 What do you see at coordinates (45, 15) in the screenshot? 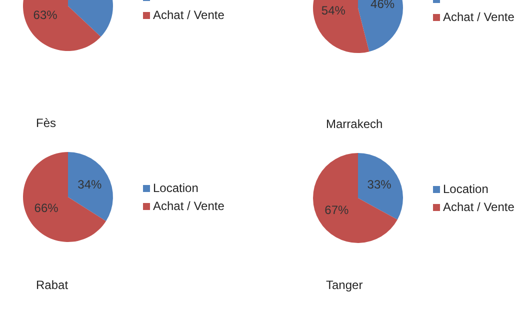
I see `data-label: 63%` at bounding box center [45, 15].